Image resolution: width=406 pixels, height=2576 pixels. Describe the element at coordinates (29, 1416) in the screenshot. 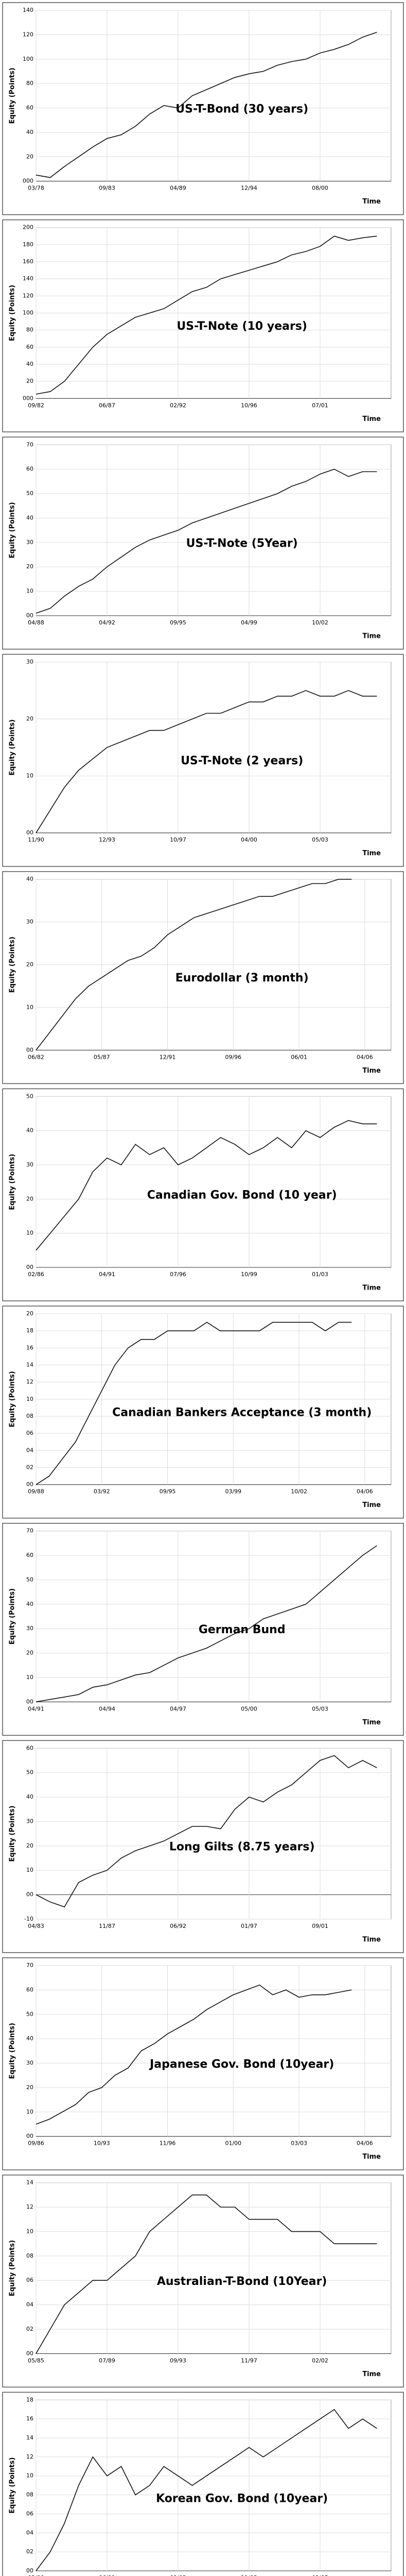

I see `y-tick-label: 08` at that location.